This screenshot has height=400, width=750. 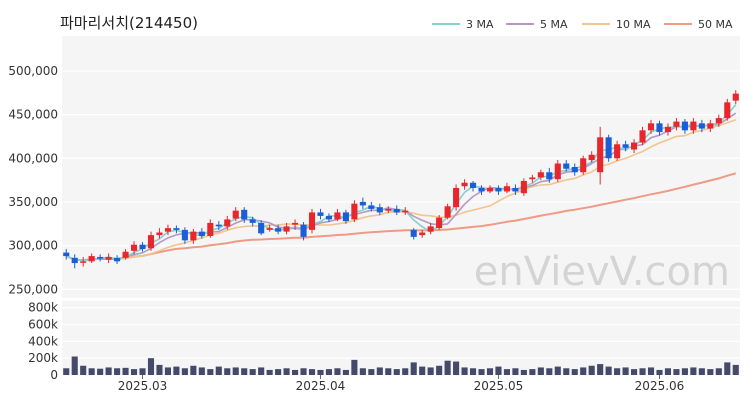 What do you see at coordinates (43, 308) in the screenshot?
I see `volume-tick-label: 800k` at bounding box center [43, 308].